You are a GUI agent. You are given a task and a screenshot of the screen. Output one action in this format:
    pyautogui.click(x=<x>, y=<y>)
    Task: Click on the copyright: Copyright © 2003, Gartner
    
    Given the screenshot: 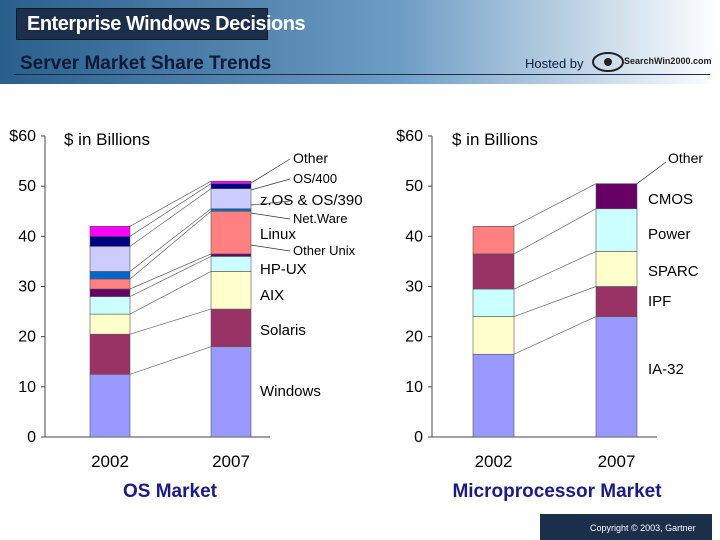 What is the action you would take?
    pyautogui.click(x=643, y=528)
    